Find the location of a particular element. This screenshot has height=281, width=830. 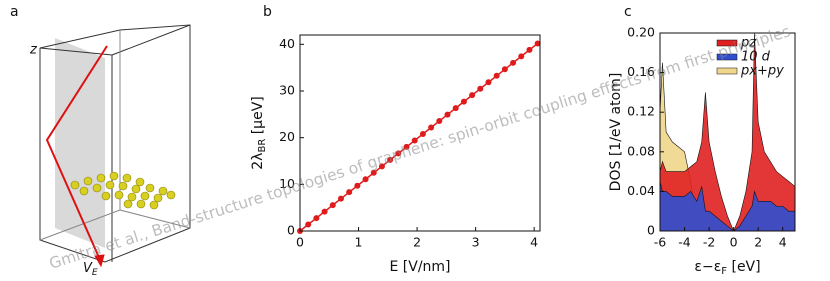

y-tick-label: 0.20 is located at coordinates (641, 32).